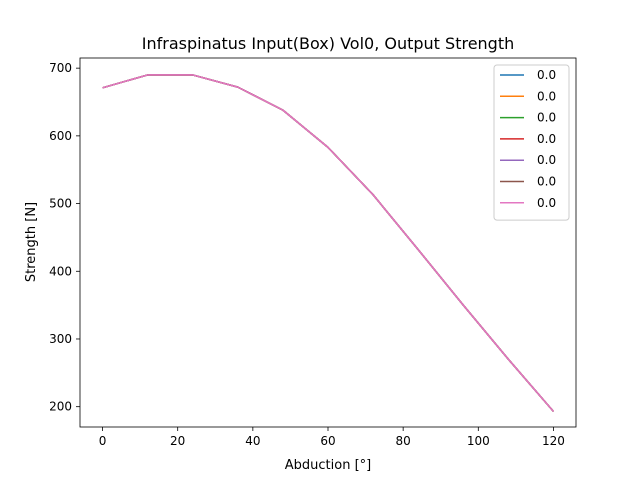 The image size is (640, 480). I want to click on x-tick-label: 80, so click(403, 441).